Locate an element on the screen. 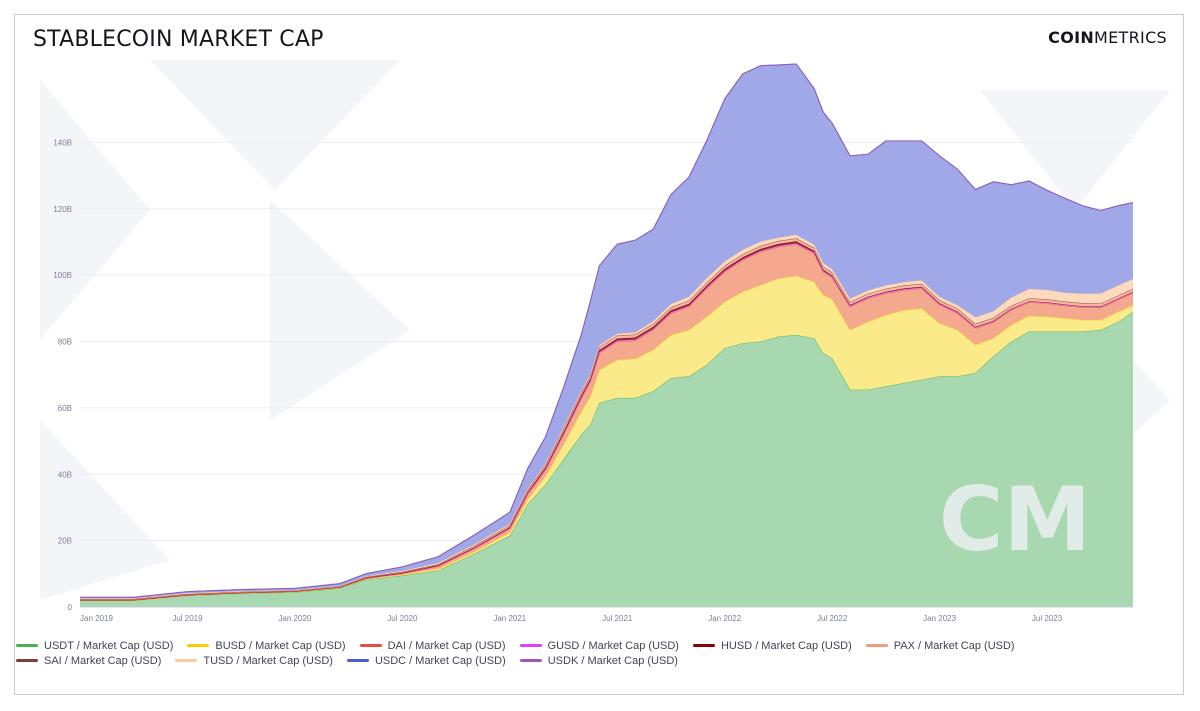  x-tick-label: Jan 2020 is located at coordinates (294, 618).